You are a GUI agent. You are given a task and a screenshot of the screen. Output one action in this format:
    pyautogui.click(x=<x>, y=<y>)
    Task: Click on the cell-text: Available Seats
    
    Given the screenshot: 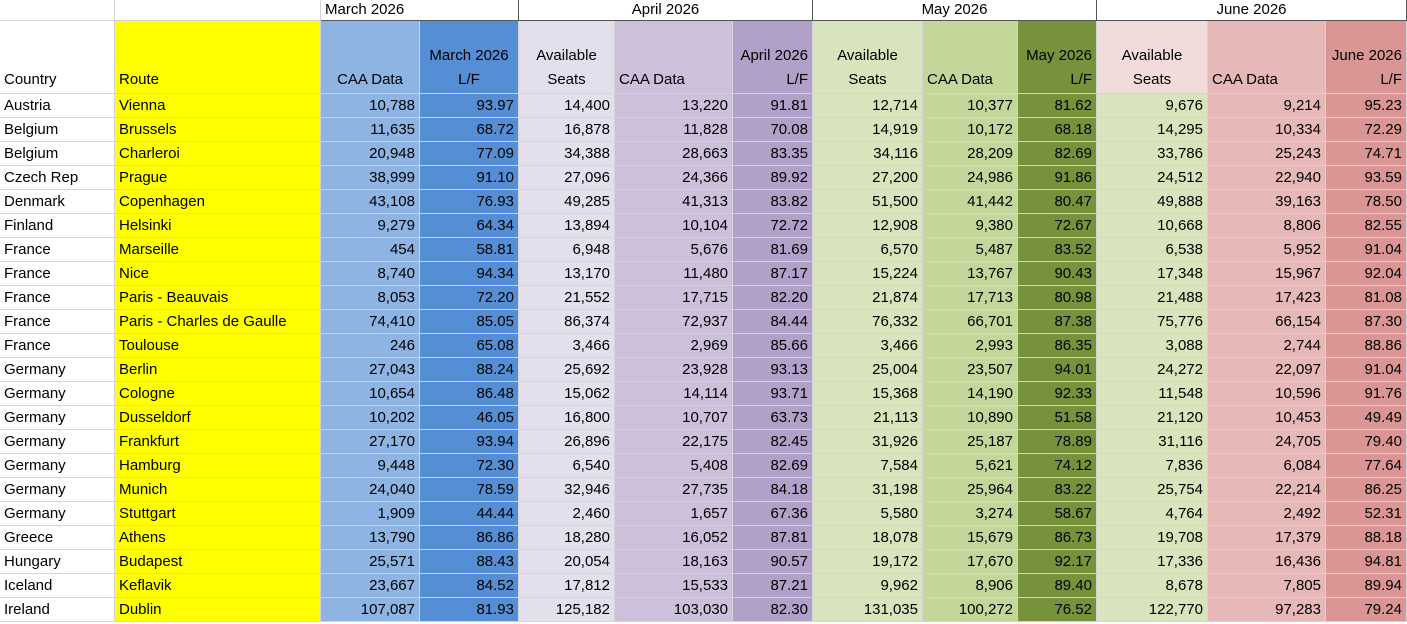 What is the action you would take?
    pyautogui.click(x=566, y=67)
    